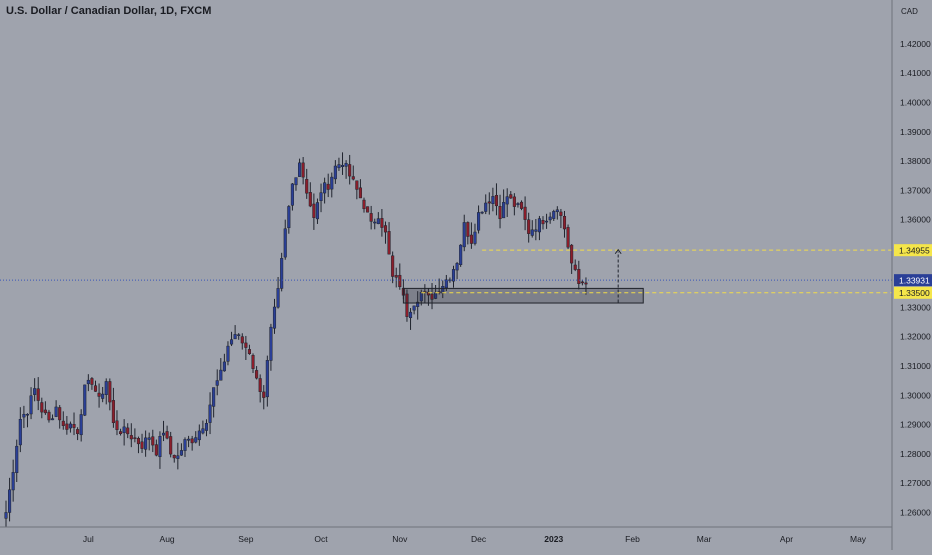  What do you see at coordinates (704, 539) in the screenshot?
I see `x-tick-label: Mar` at bounding box center [704, 539].